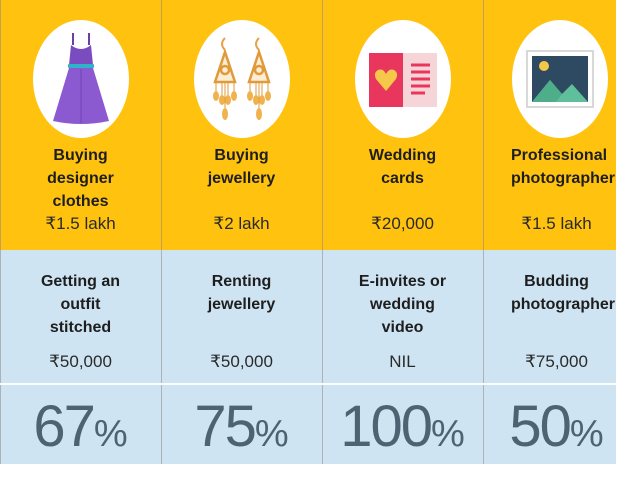 The image size is (630, 486). I want to click on buy-label: Professional photographer, so click(563, 167).